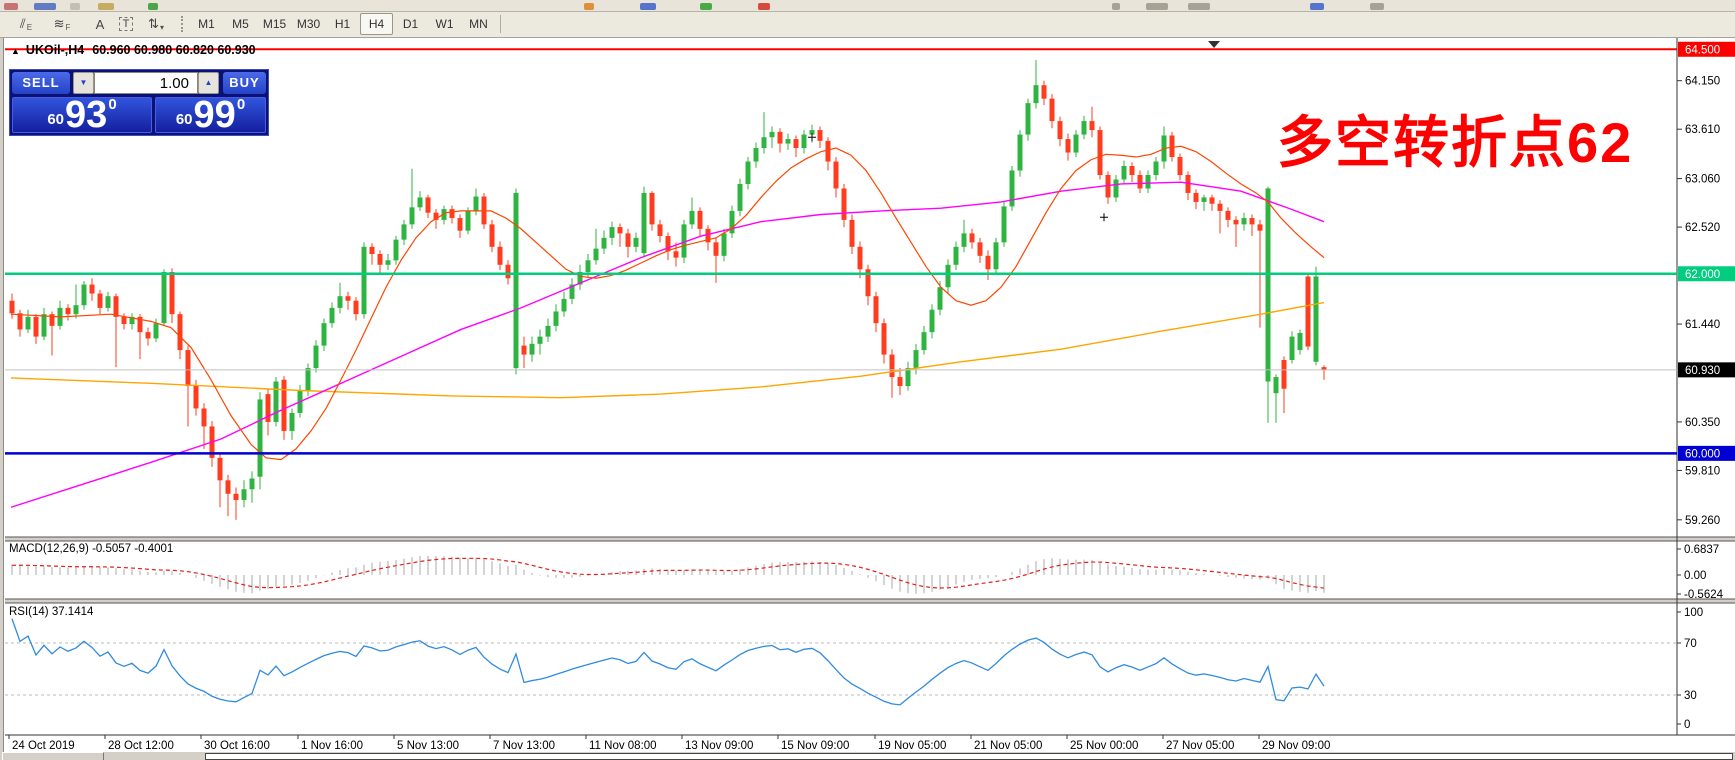  Describe the element at coordinates (15, 51) in the screenshot. I see `collapse-triangle-icon: ▲` at that location.